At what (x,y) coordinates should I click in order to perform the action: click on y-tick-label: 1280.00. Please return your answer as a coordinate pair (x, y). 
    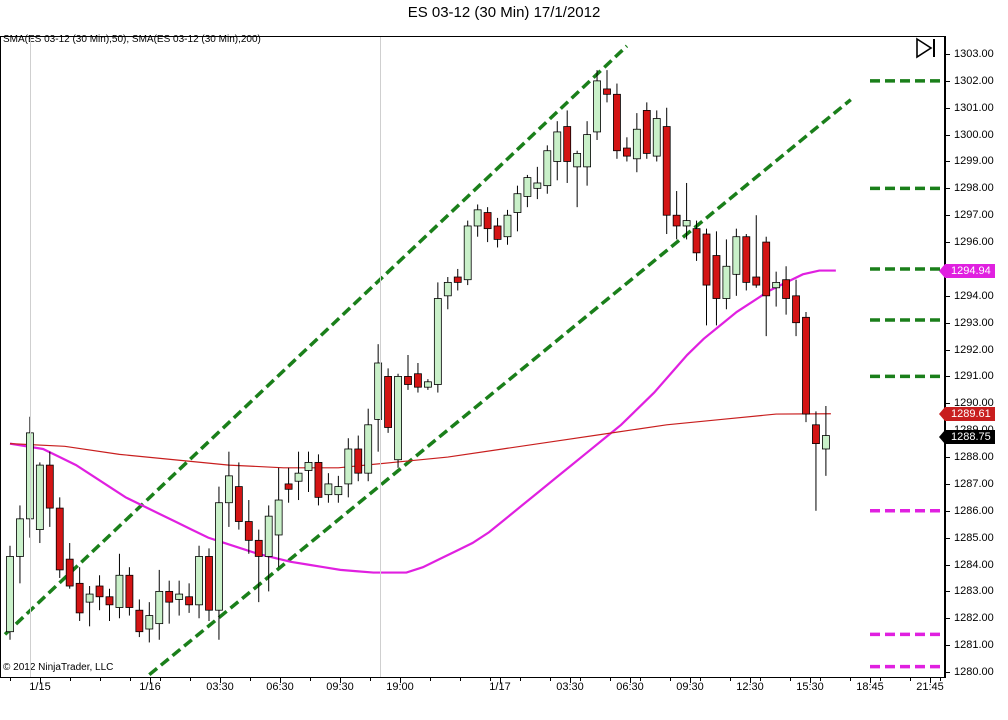
    Looking at the image, I should click on (974, 672).